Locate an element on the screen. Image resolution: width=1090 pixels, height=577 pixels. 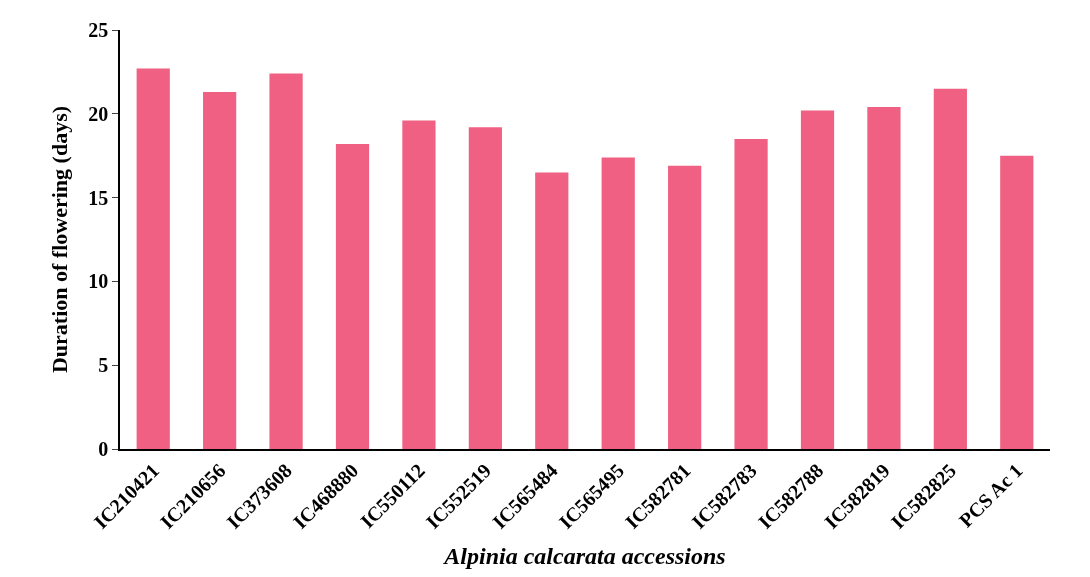
y-tick-label: 20 is located at coordinates (98, 113).